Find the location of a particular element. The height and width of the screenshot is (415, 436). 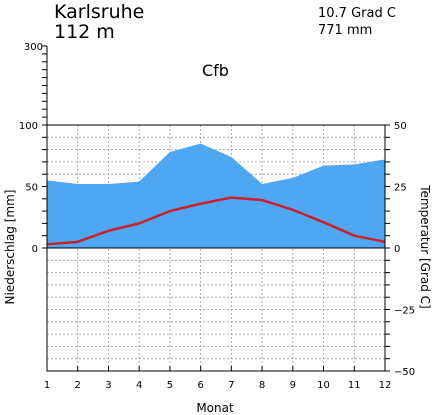

left-axis-ticks: 0 50 100 is located at coordinates (33, 188).